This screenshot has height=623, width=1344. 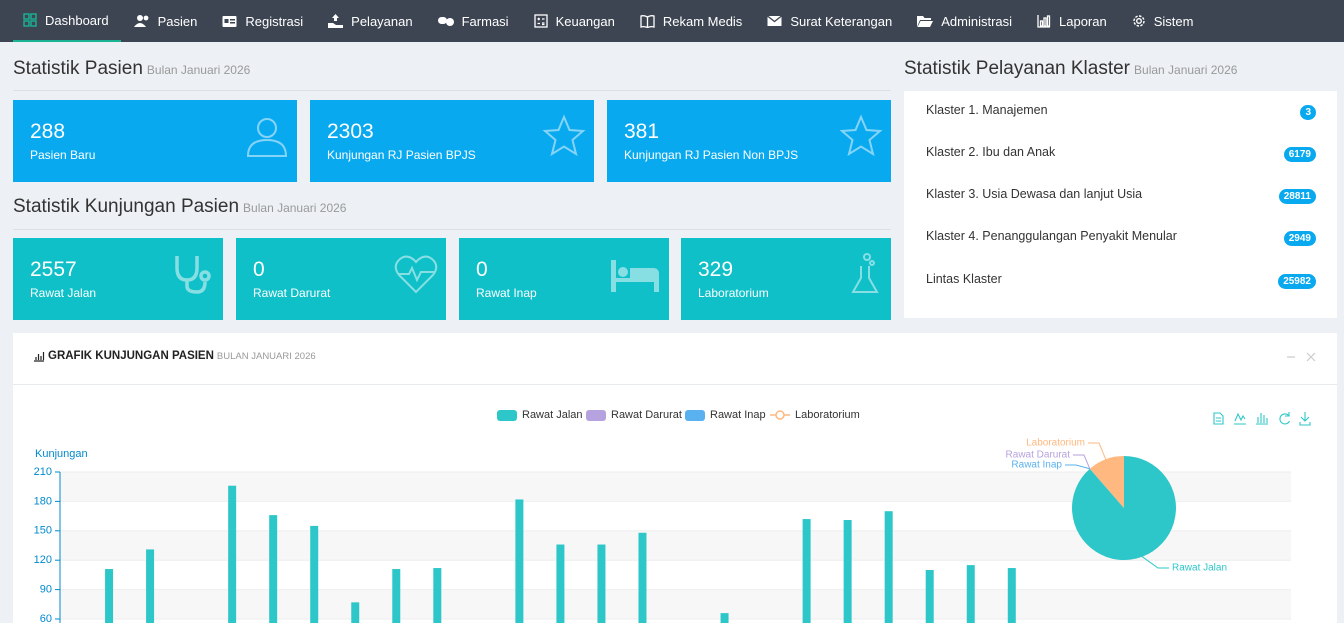 What do you see at coordinates (274, 21) in the screenshot?
I see `nav-label: Registrasi` at bounding box center [274, 21].